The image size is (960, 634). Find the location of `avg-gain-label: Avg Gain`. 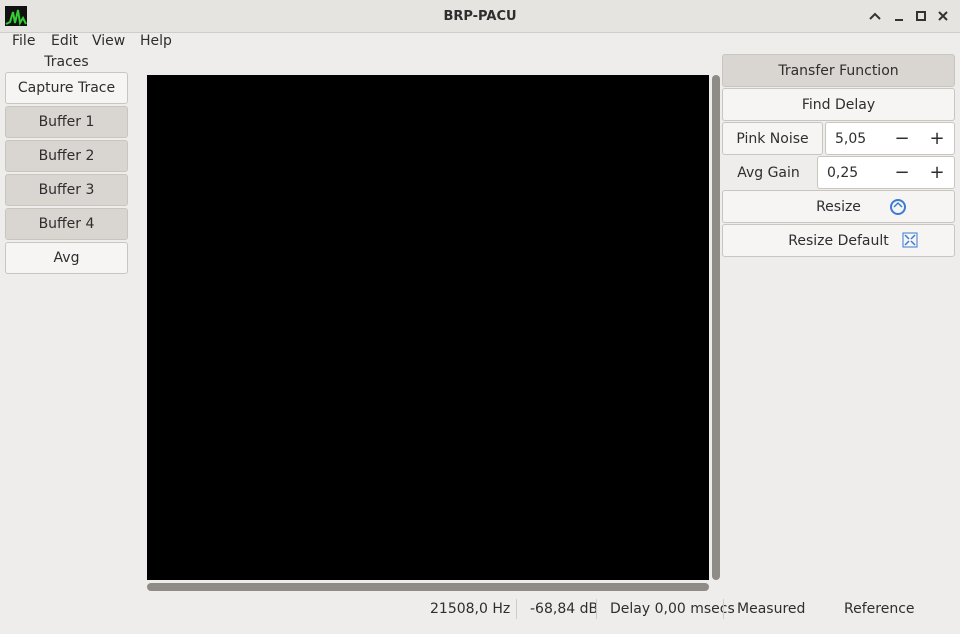

avg-gain-label: Avg Gain is located at coordinates (768, 172).